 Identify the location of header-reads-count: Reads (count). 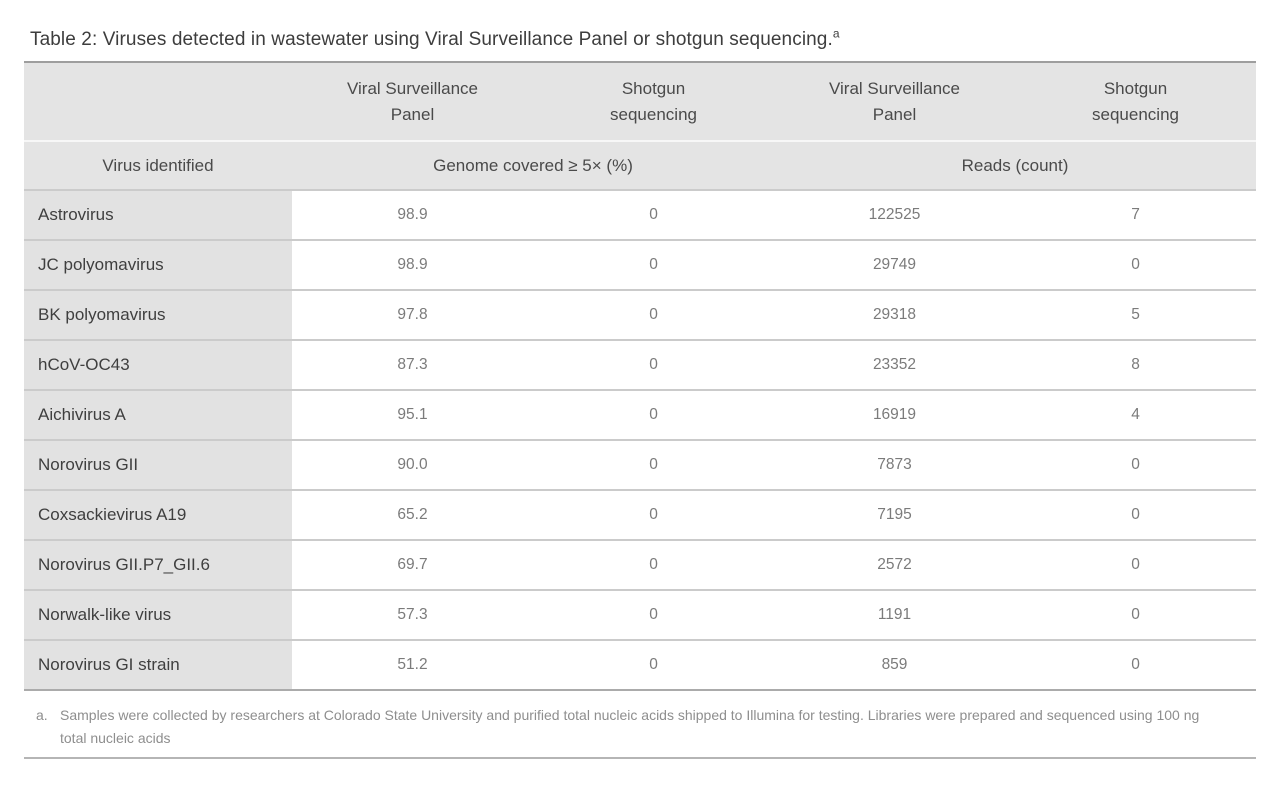
(1015, 165).